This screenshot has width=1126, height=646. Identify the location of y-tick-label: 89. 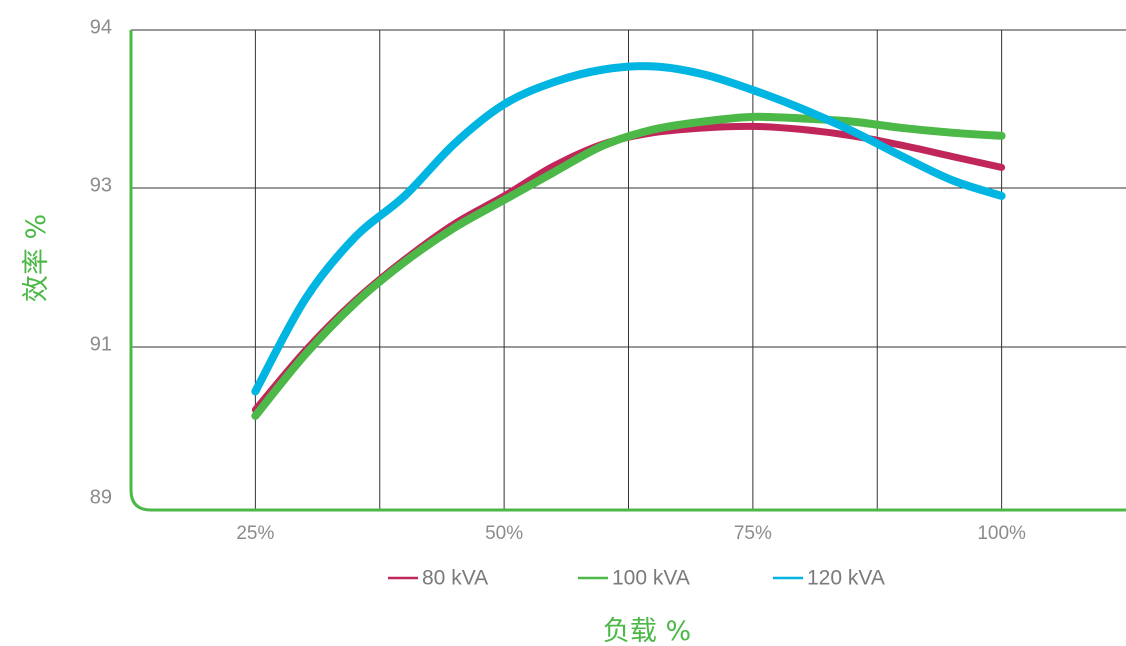
(101, 497).